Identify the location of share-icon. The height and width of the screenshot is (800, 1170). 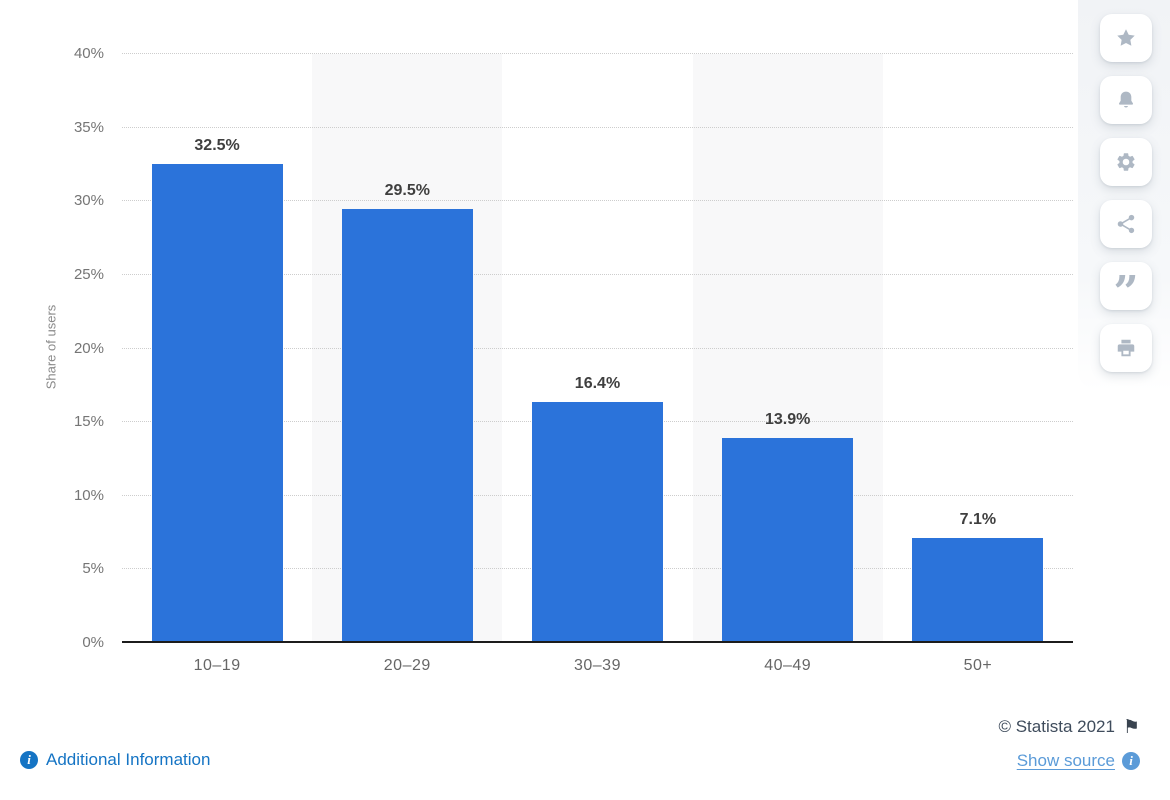
(1126, 224).